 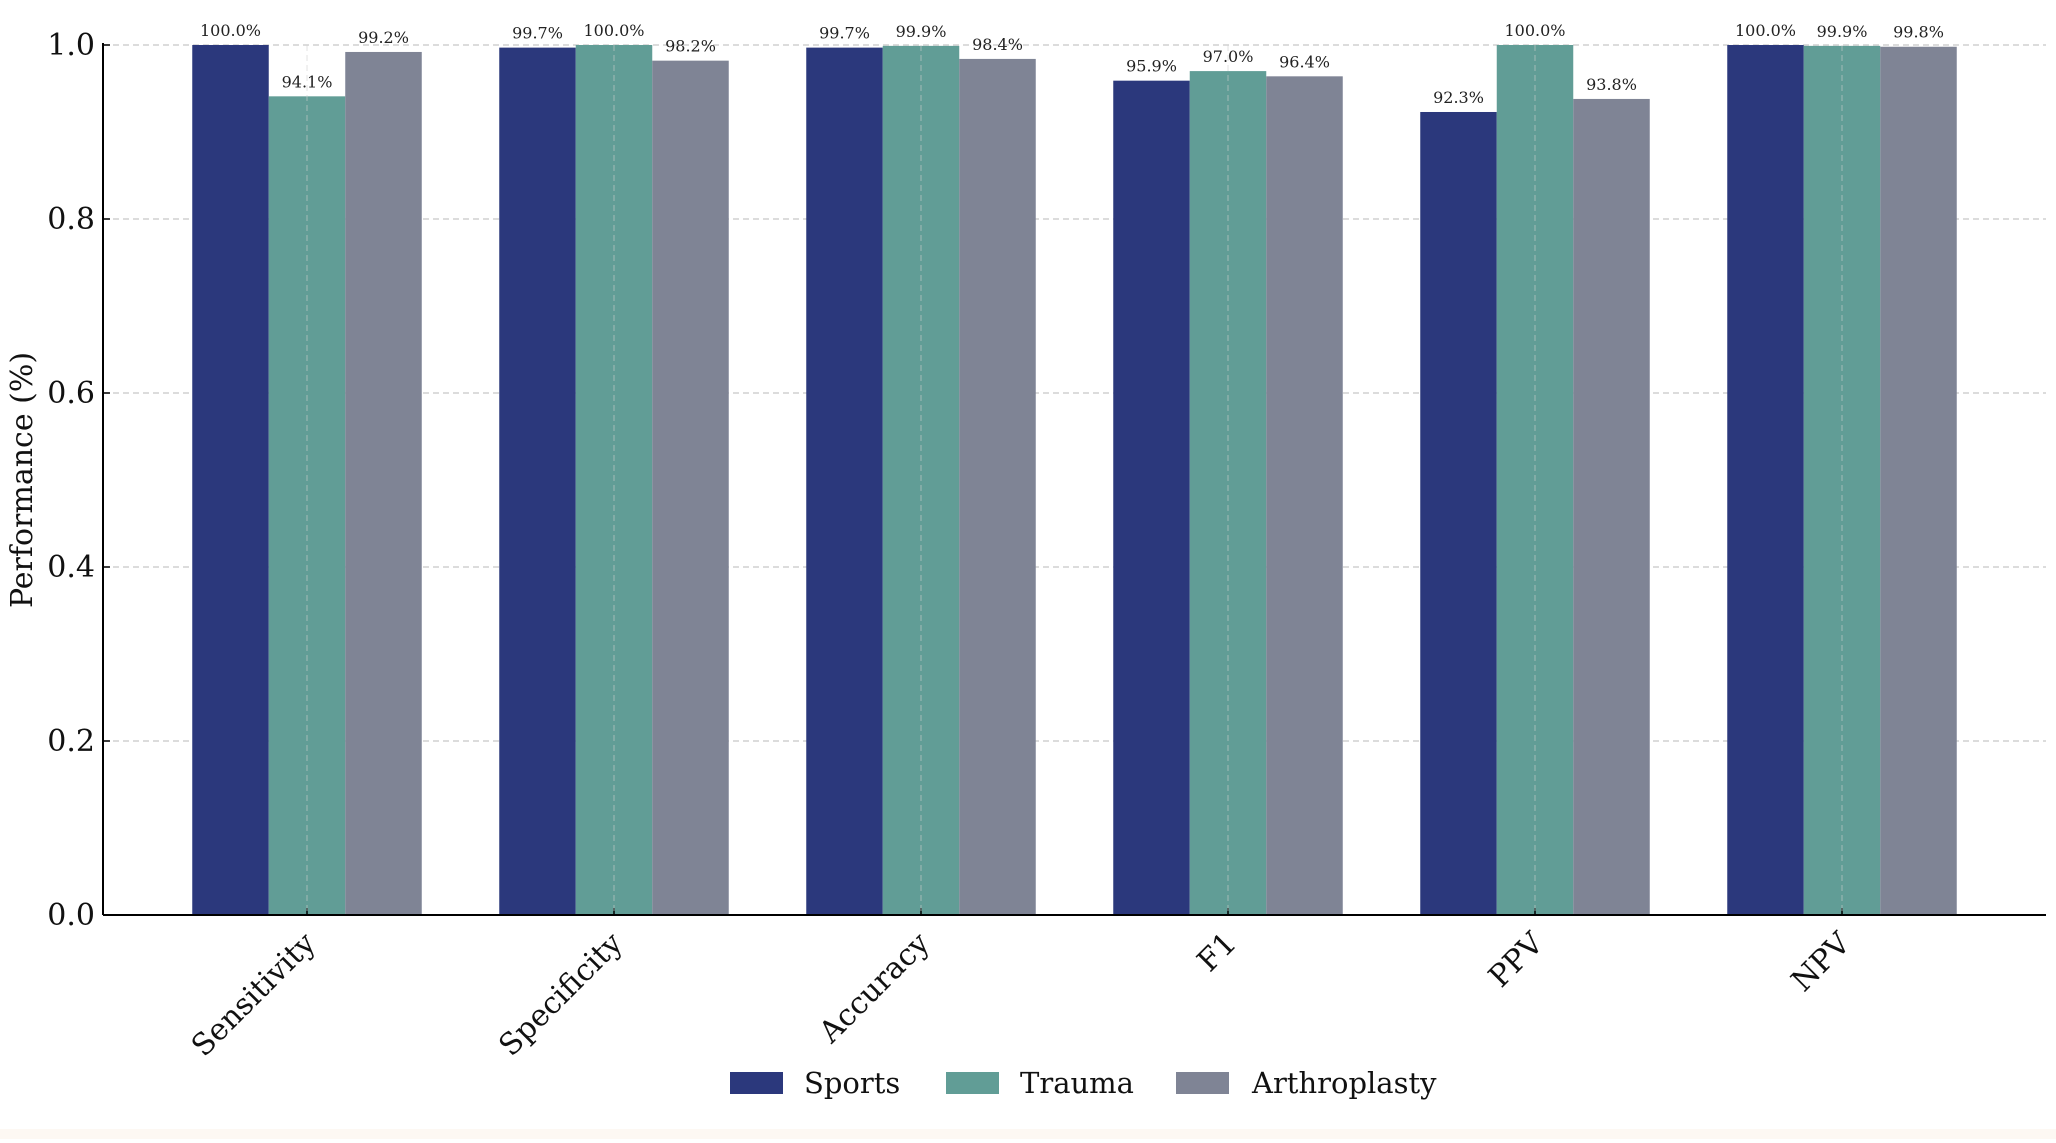 I want to click on legend: Sports Trauma Arthroplasty, so click(x=1083, y=1083).